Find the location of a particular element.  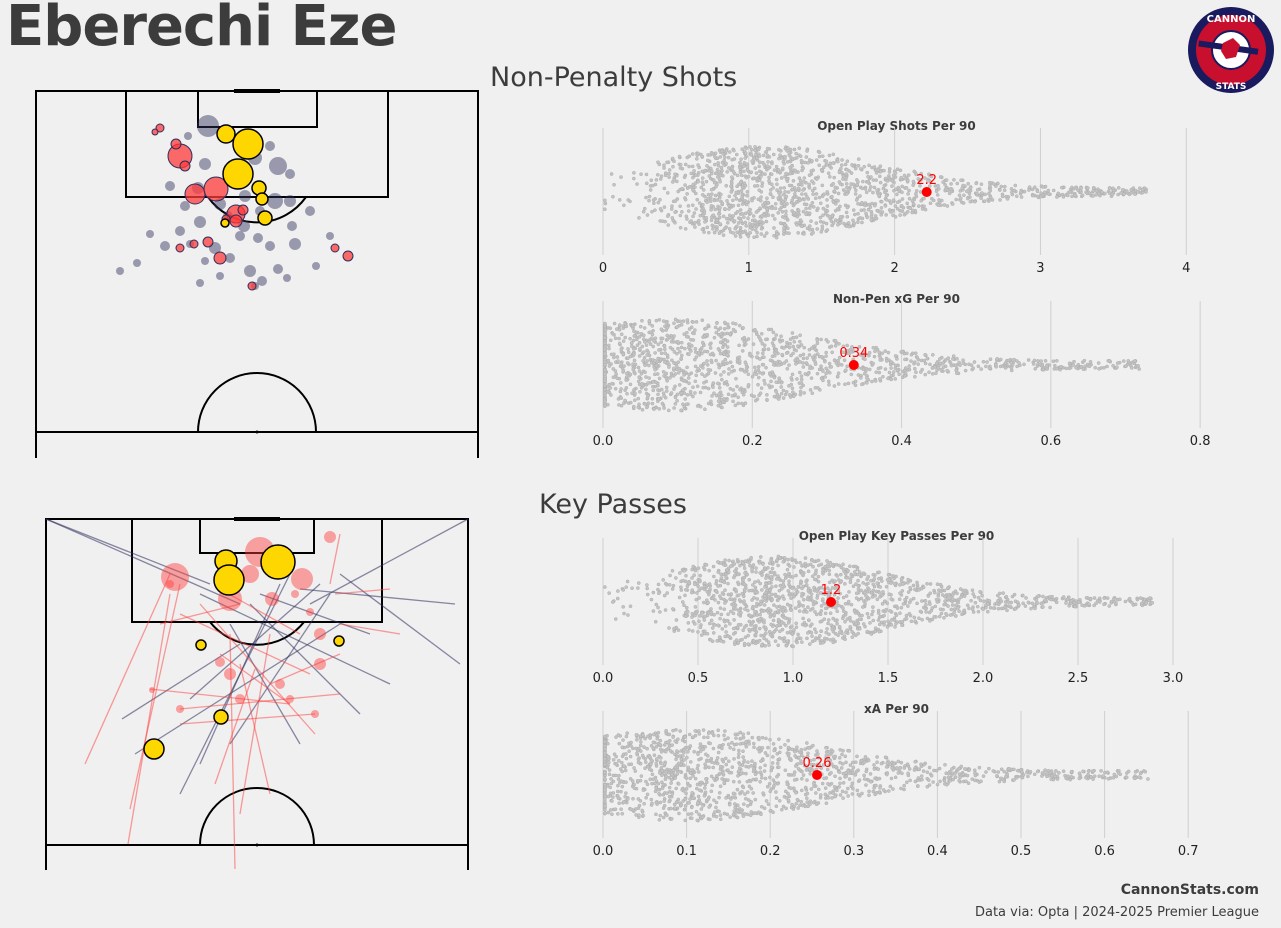

key-pass-line is located at coordinates (155, 696).